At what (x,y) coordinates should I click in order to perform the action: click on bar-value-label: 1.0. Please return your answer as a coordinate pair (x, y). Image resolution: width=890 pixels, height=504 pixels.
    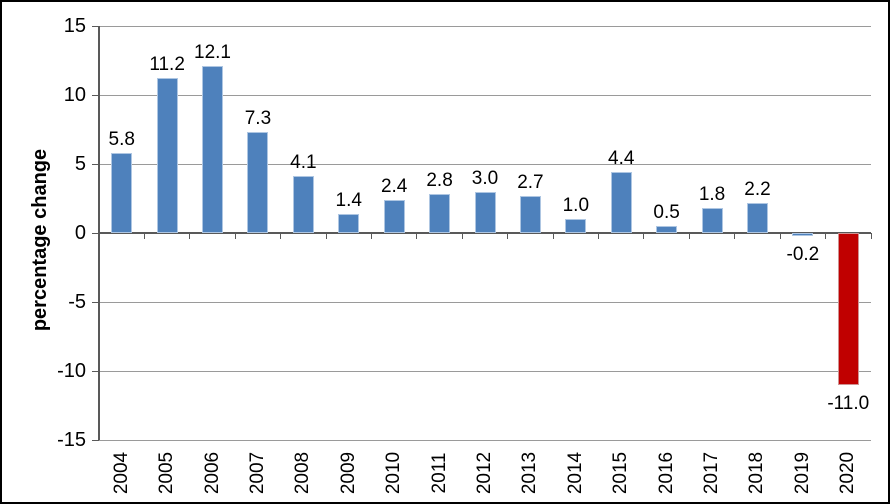
    Looking at the image, I should click on (576, 206).